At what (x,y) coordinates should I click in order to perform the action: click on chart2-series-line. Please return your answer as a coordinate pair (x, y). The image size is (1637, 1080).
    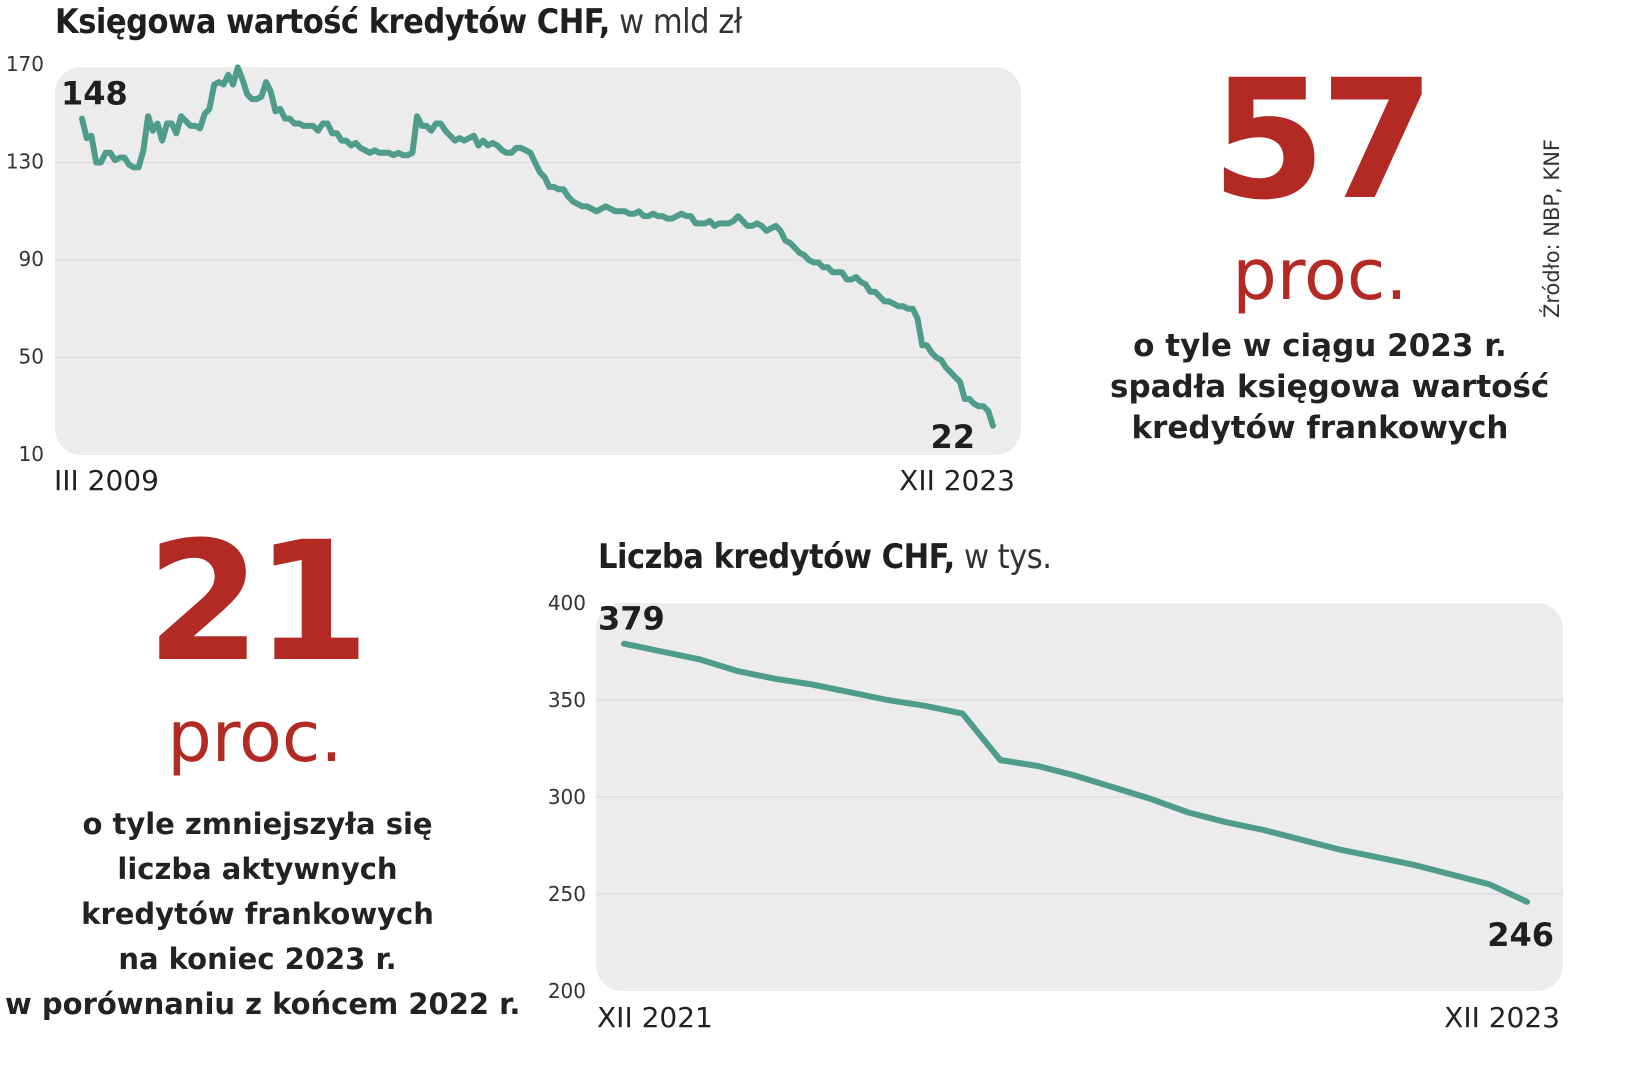
    Looking at the image, I should click on (1075, 772).